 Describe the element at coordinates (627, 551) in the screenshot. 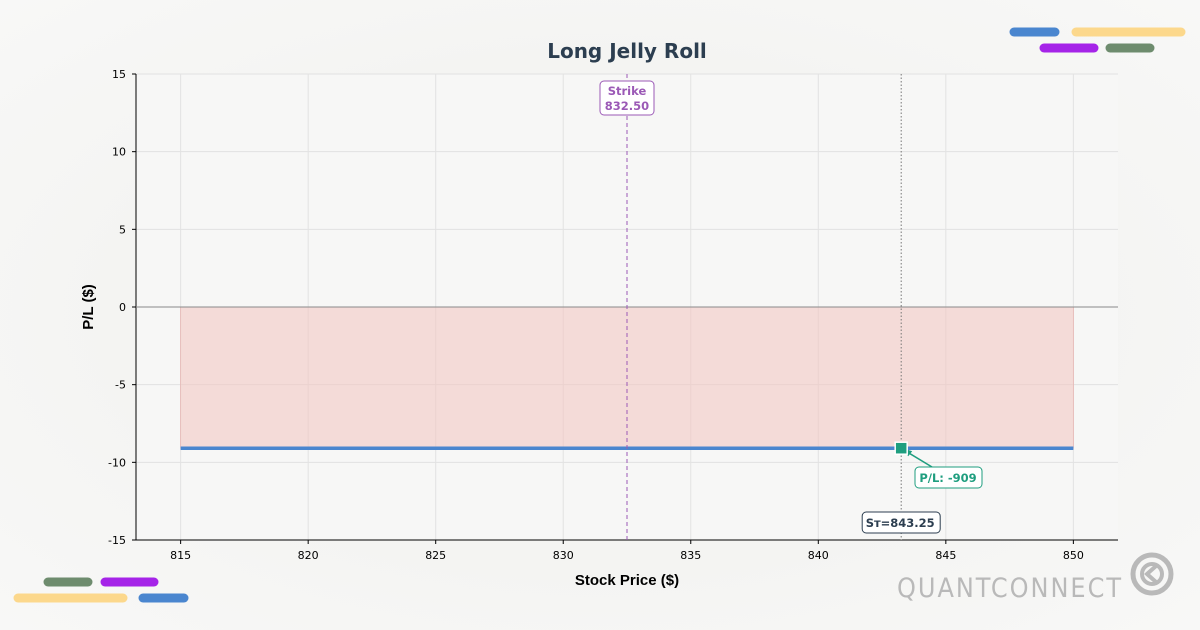

I see `x-tick-labels: 815 820 825 830 835 840 845 850` at that location.